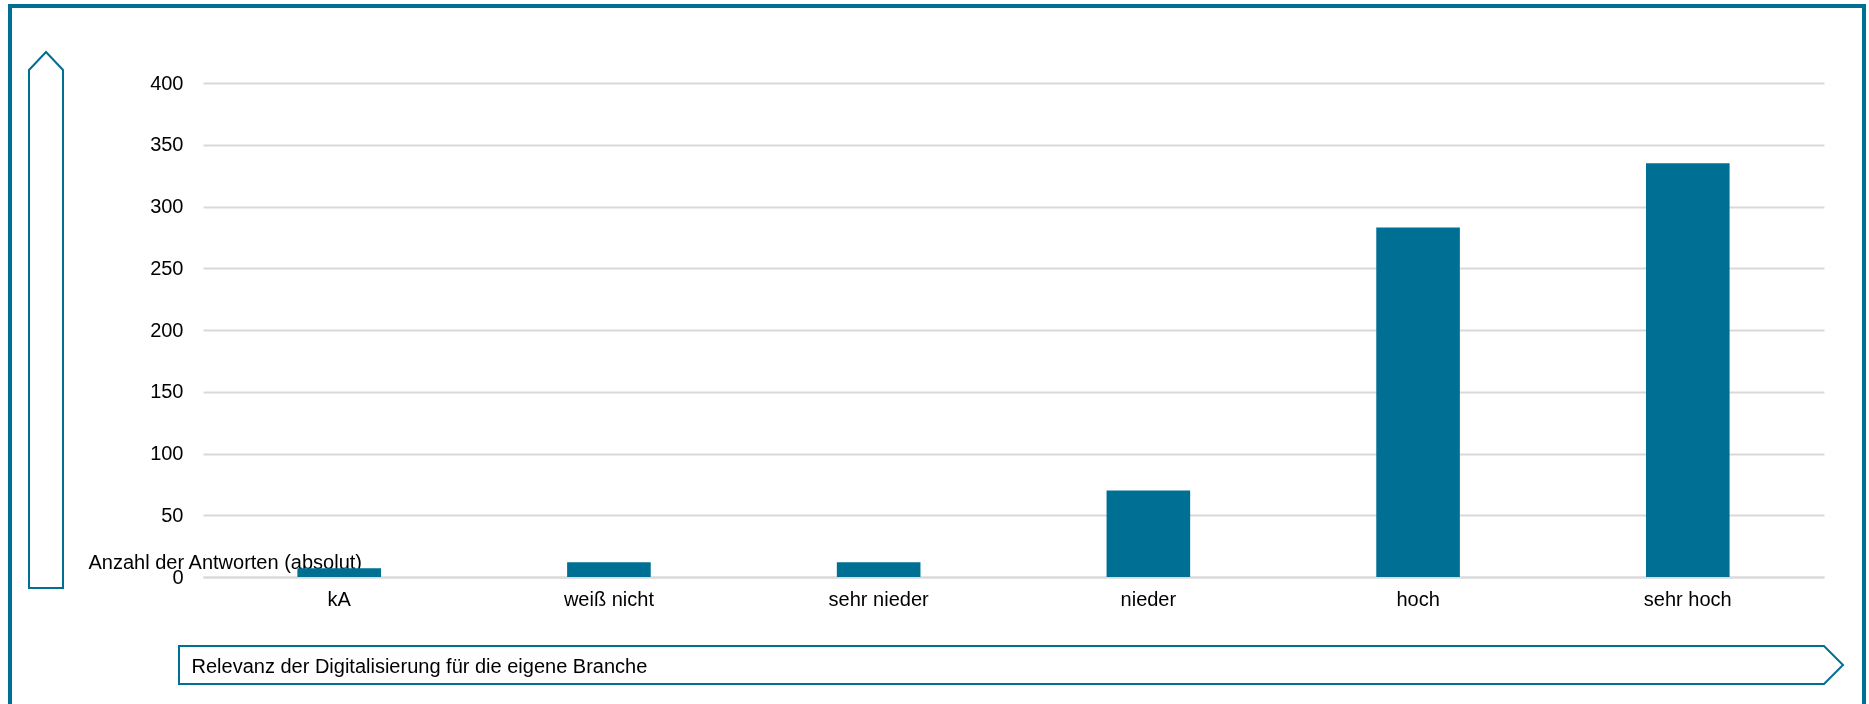  I want to click on y-tick-label: 200, so click(167, 329).